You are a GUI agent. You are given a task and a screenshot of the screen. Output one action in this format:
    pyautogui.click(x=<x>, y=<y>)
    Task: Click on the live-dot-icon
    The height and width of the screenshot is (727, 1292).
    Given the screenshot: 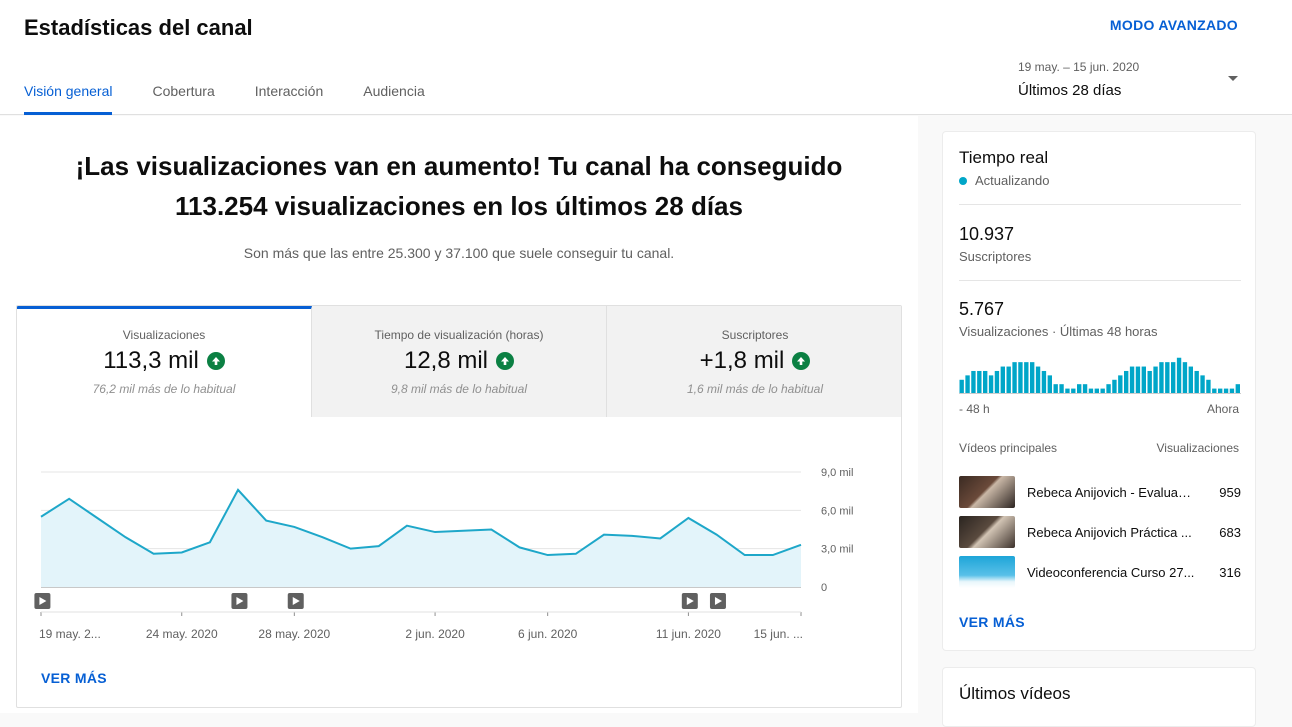 What is the action you would take?
    pyautogui.click(x=963, y=181)
    